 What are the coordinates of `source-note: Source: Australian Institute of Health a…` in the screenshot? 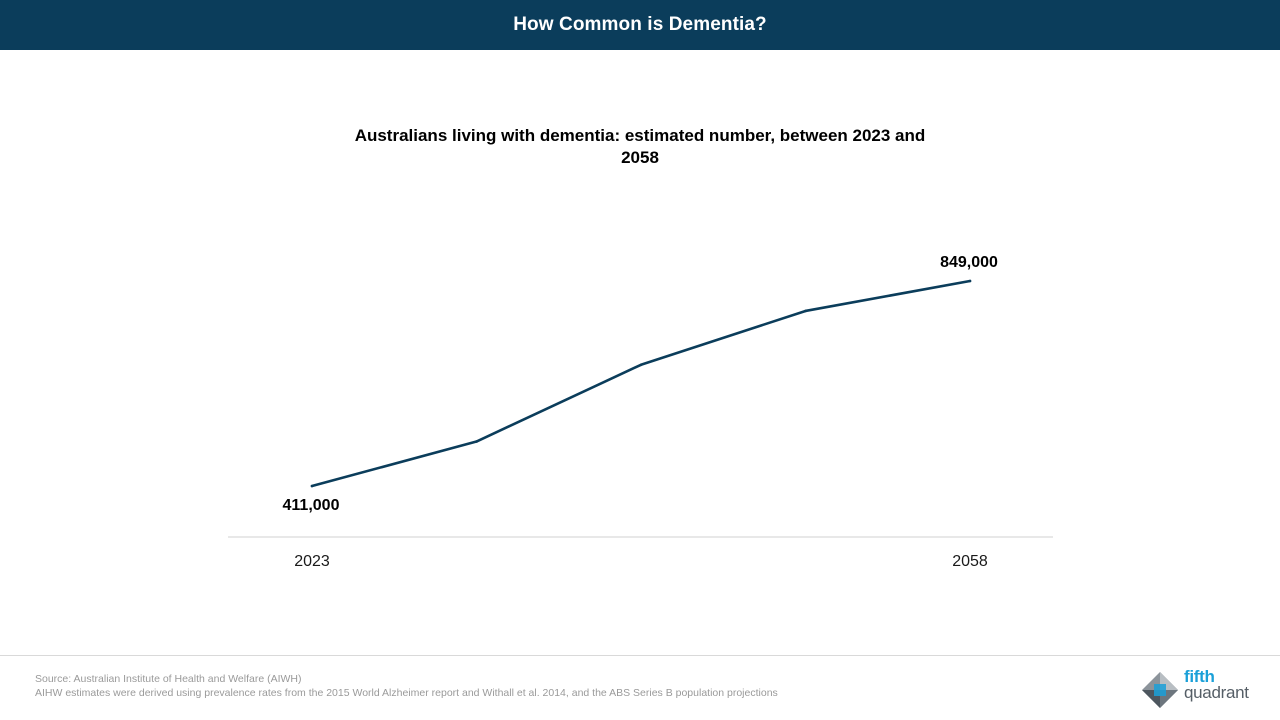 It's located at (406, 686).